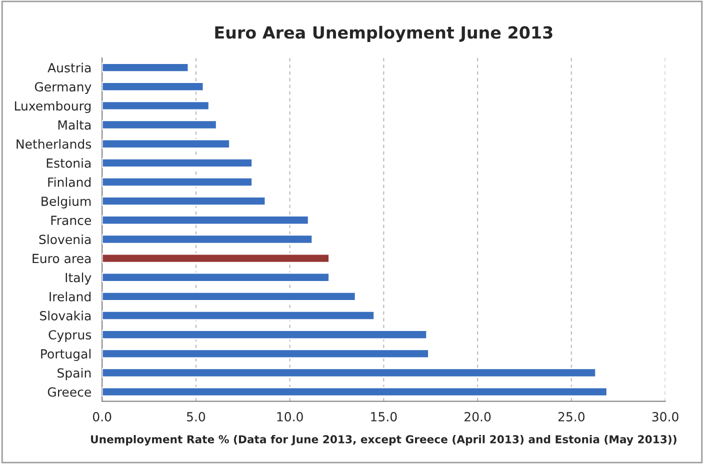 The image size is (704, 464). I want to click on x-tick-label: 25.0, so click(571, 417).